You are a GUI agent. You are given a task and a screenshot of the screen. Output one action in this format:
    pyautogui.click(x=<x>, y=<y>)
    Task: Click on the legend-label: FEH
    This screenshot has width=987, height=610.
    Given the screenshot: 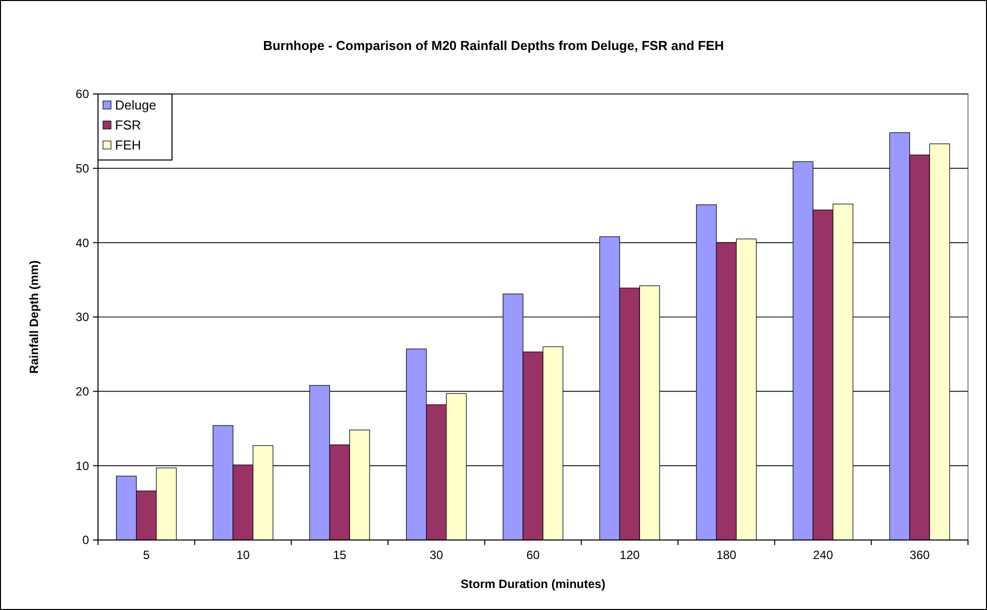 What is the action you would take?
    pyautogui.click(x=128, y=145)
    